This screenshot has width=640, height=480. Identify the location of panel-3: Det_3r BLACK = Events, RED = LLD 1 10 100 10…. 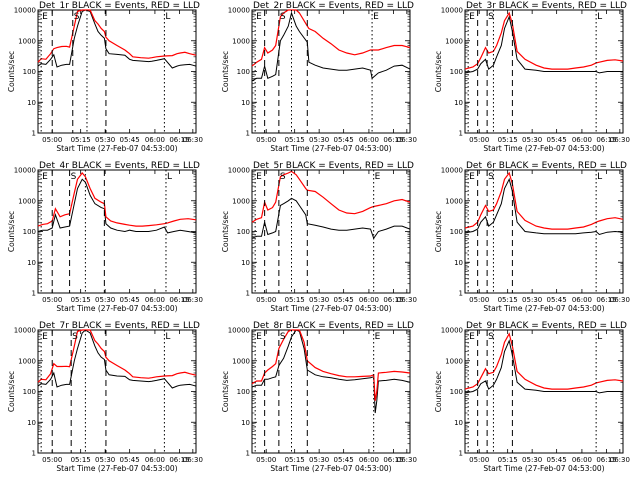
(532, 77).